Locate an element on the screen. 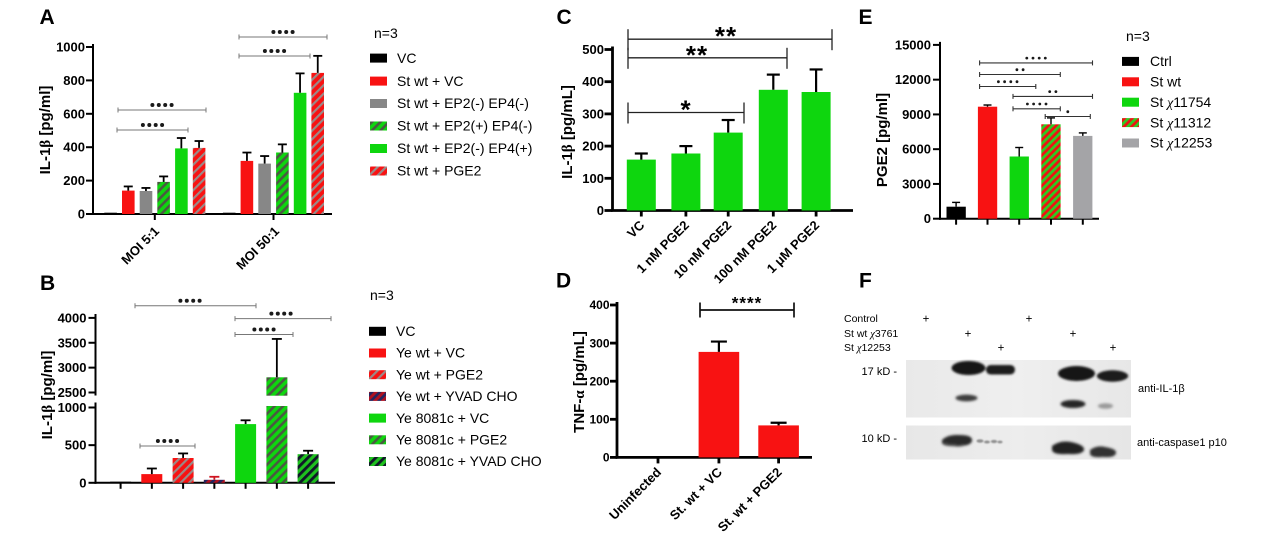 The height and width of the screenshot is (536, 1266). svg-text: Ye wt + PGE2 is located at coordinates (439, 374).